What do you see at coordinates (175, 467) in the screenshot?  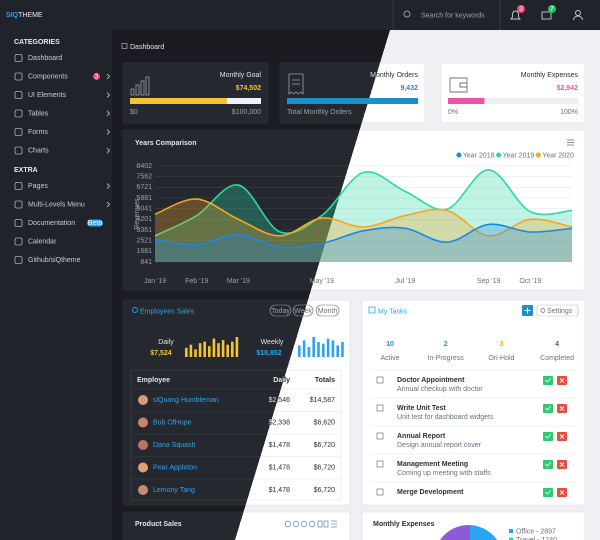 I see `employee-name: Pear Appleton` at bounding box center [175, 467].